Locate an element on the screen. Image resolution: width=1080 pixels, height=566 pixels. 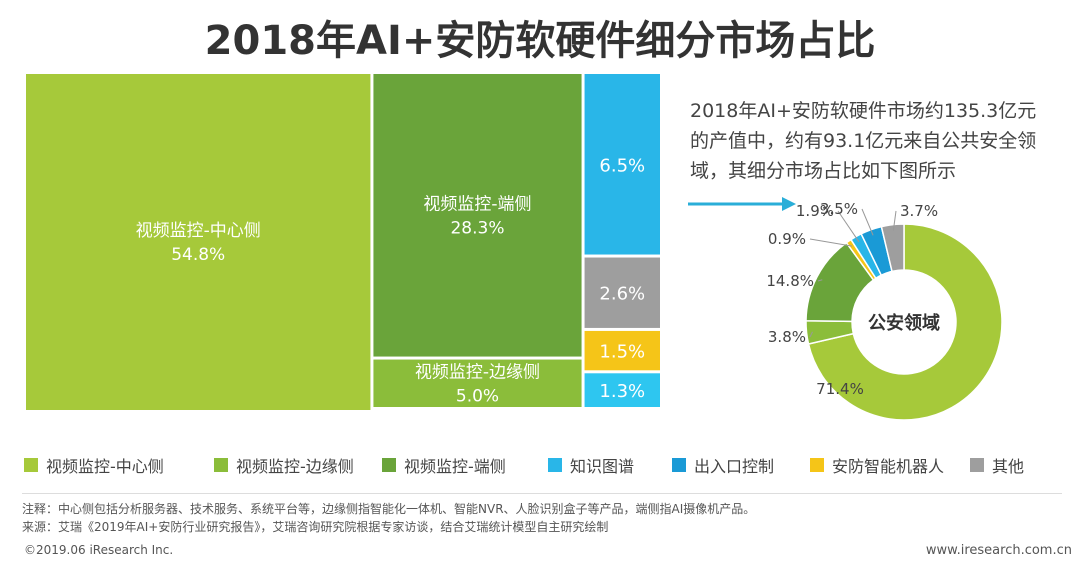
legend-item-安防智能机器人: 安防智能机器人 is located at coordinates (877, 465).